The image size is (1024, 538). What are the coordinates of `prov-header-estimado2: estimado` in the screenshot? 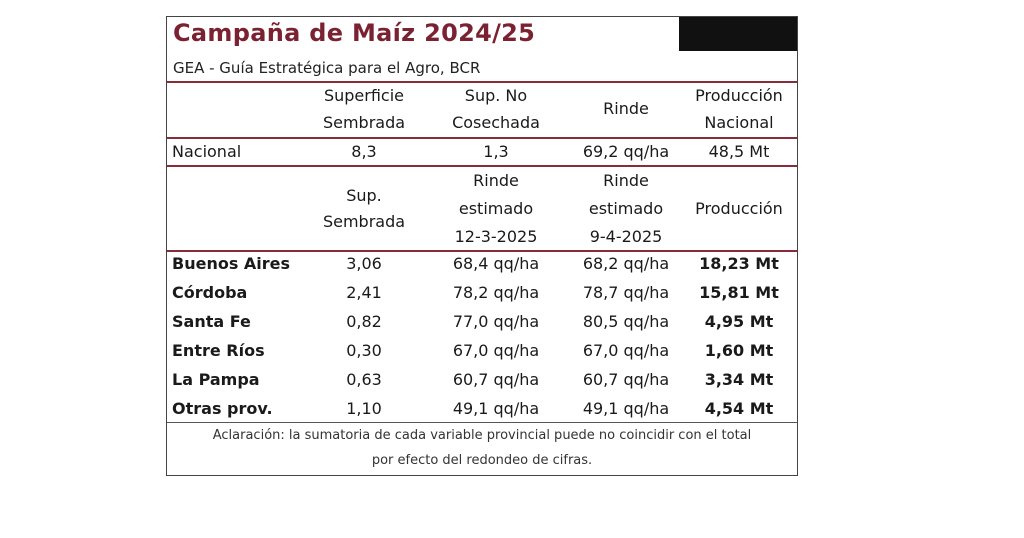 It's located at (626, 208).